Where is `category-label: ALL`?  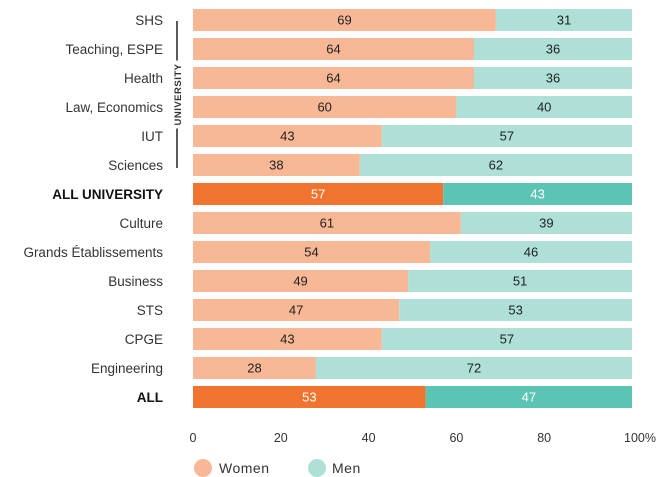
category-label: ALL is located at coordinates (150, 397).